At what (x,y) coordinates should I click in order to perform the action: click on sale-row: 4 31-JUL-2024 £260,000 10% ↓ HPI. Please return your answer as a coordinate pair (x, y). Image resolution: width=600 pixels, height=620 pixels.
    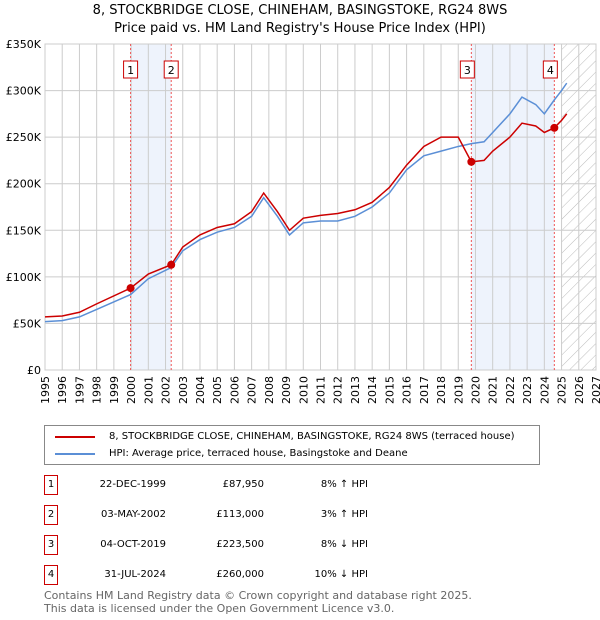
    Looking at the image, I should click on (244, 575).